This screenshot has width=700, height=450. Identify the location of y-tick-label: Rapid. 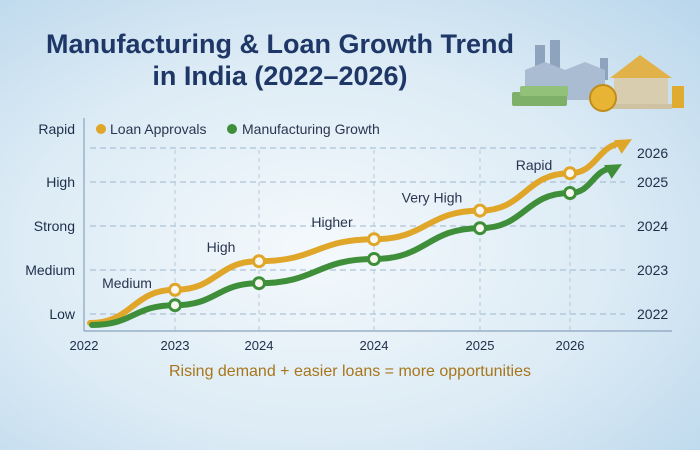
(56, 129).